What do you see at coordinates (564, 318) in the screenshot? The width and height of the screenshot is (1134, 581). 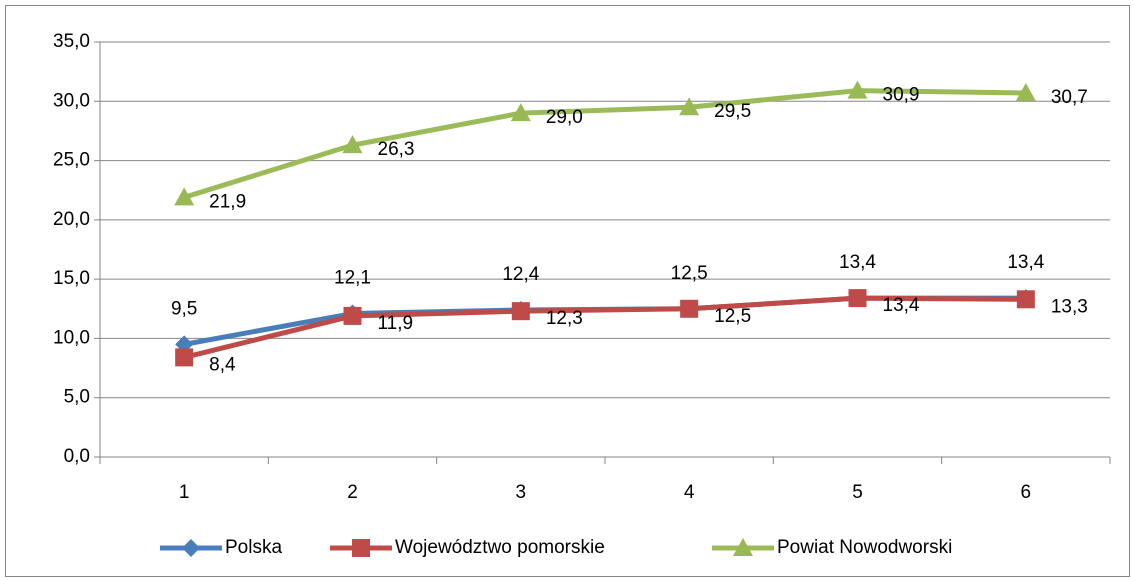 I see `data-label: 12,3` at bounding box center [564, 318].